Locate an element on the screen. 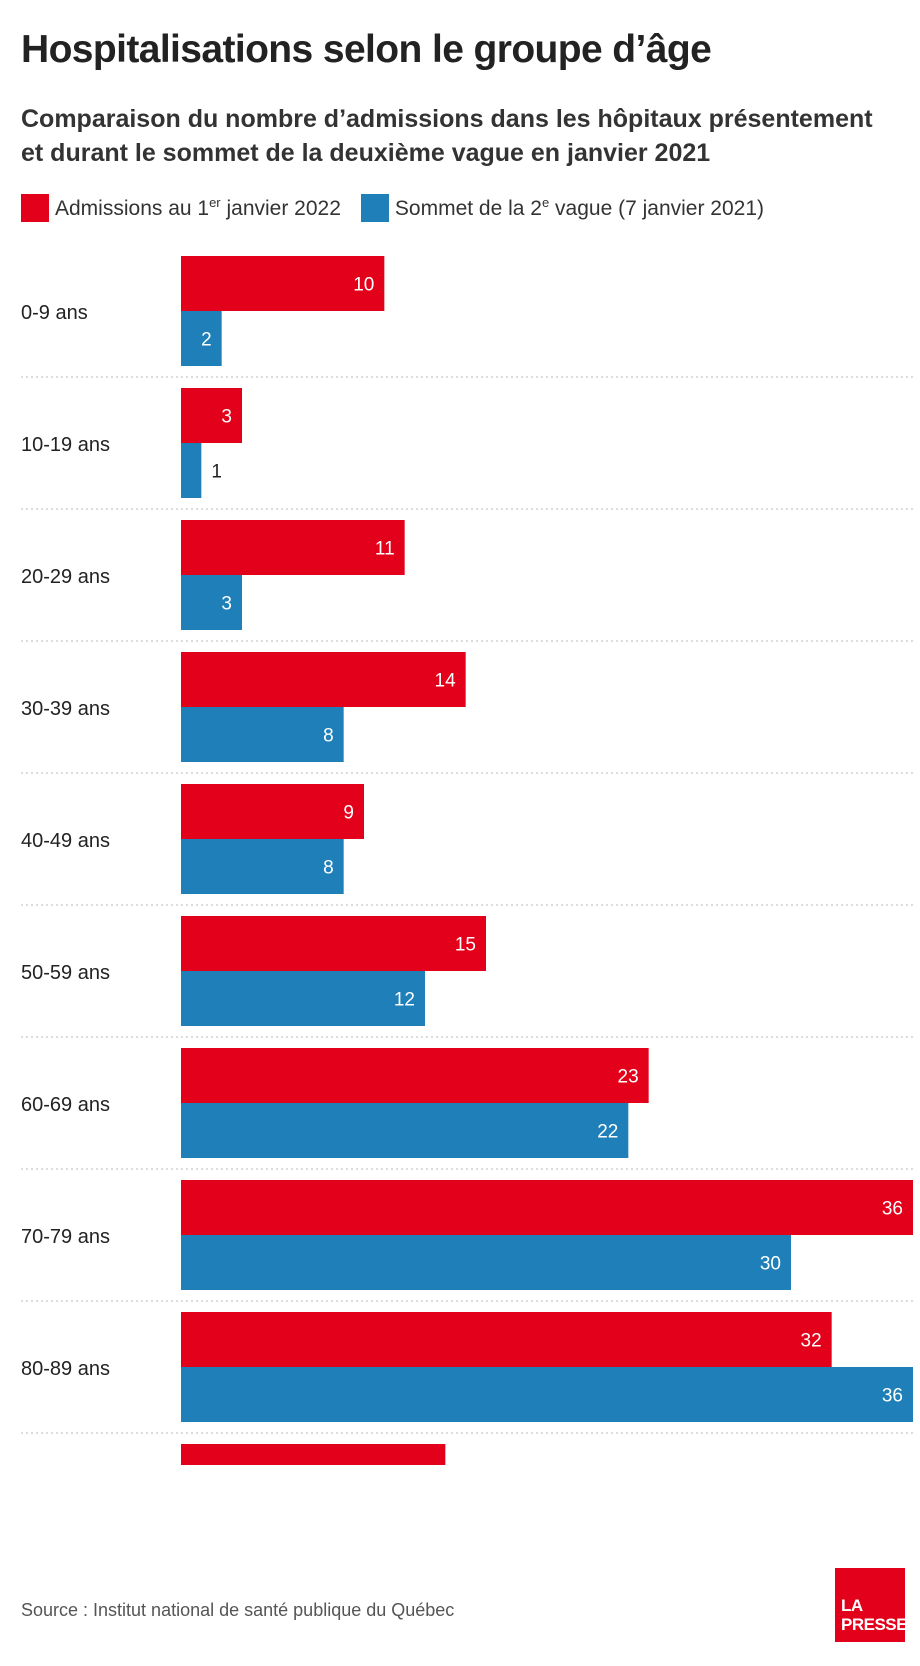  legend-swatch-blue is located at coordinates (374, 208).